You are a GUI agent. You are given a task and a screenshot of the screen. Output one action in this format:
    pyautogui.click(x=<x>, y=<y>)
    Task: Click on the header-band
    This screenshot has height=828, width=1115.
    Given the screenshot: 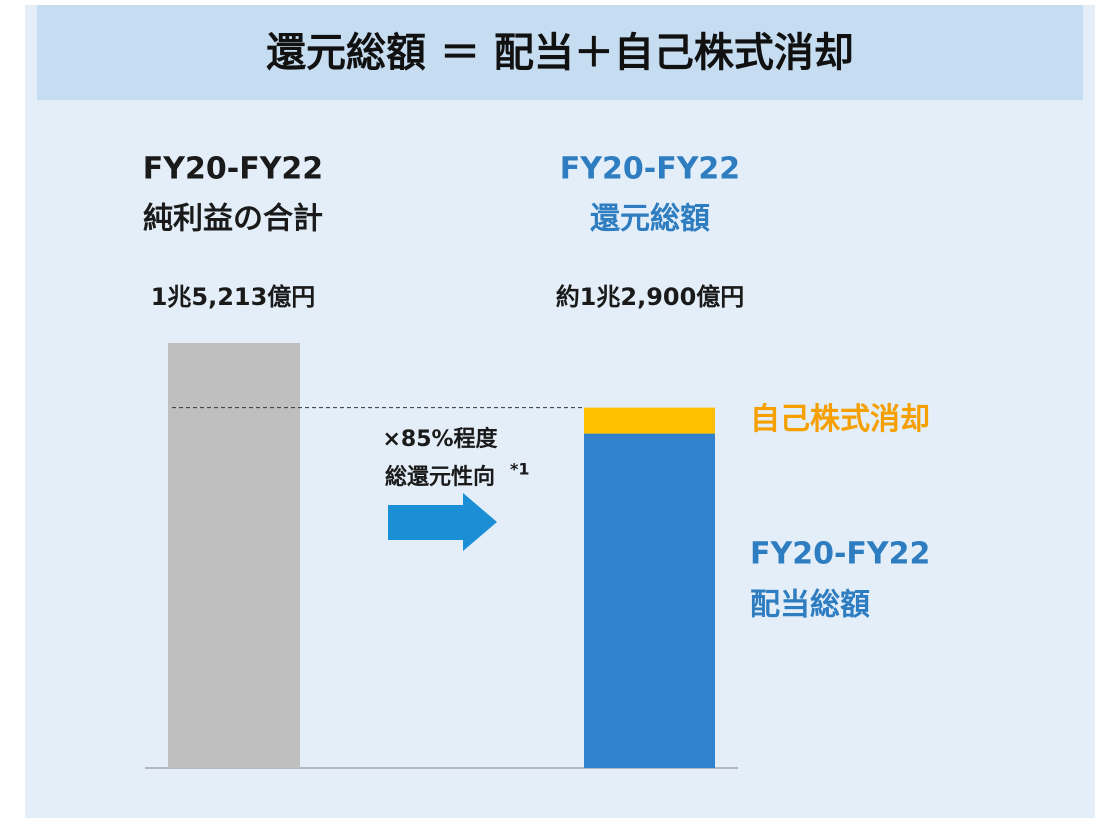 What is the action you would take?
    pyautogui.click(x=560, y=52)
    